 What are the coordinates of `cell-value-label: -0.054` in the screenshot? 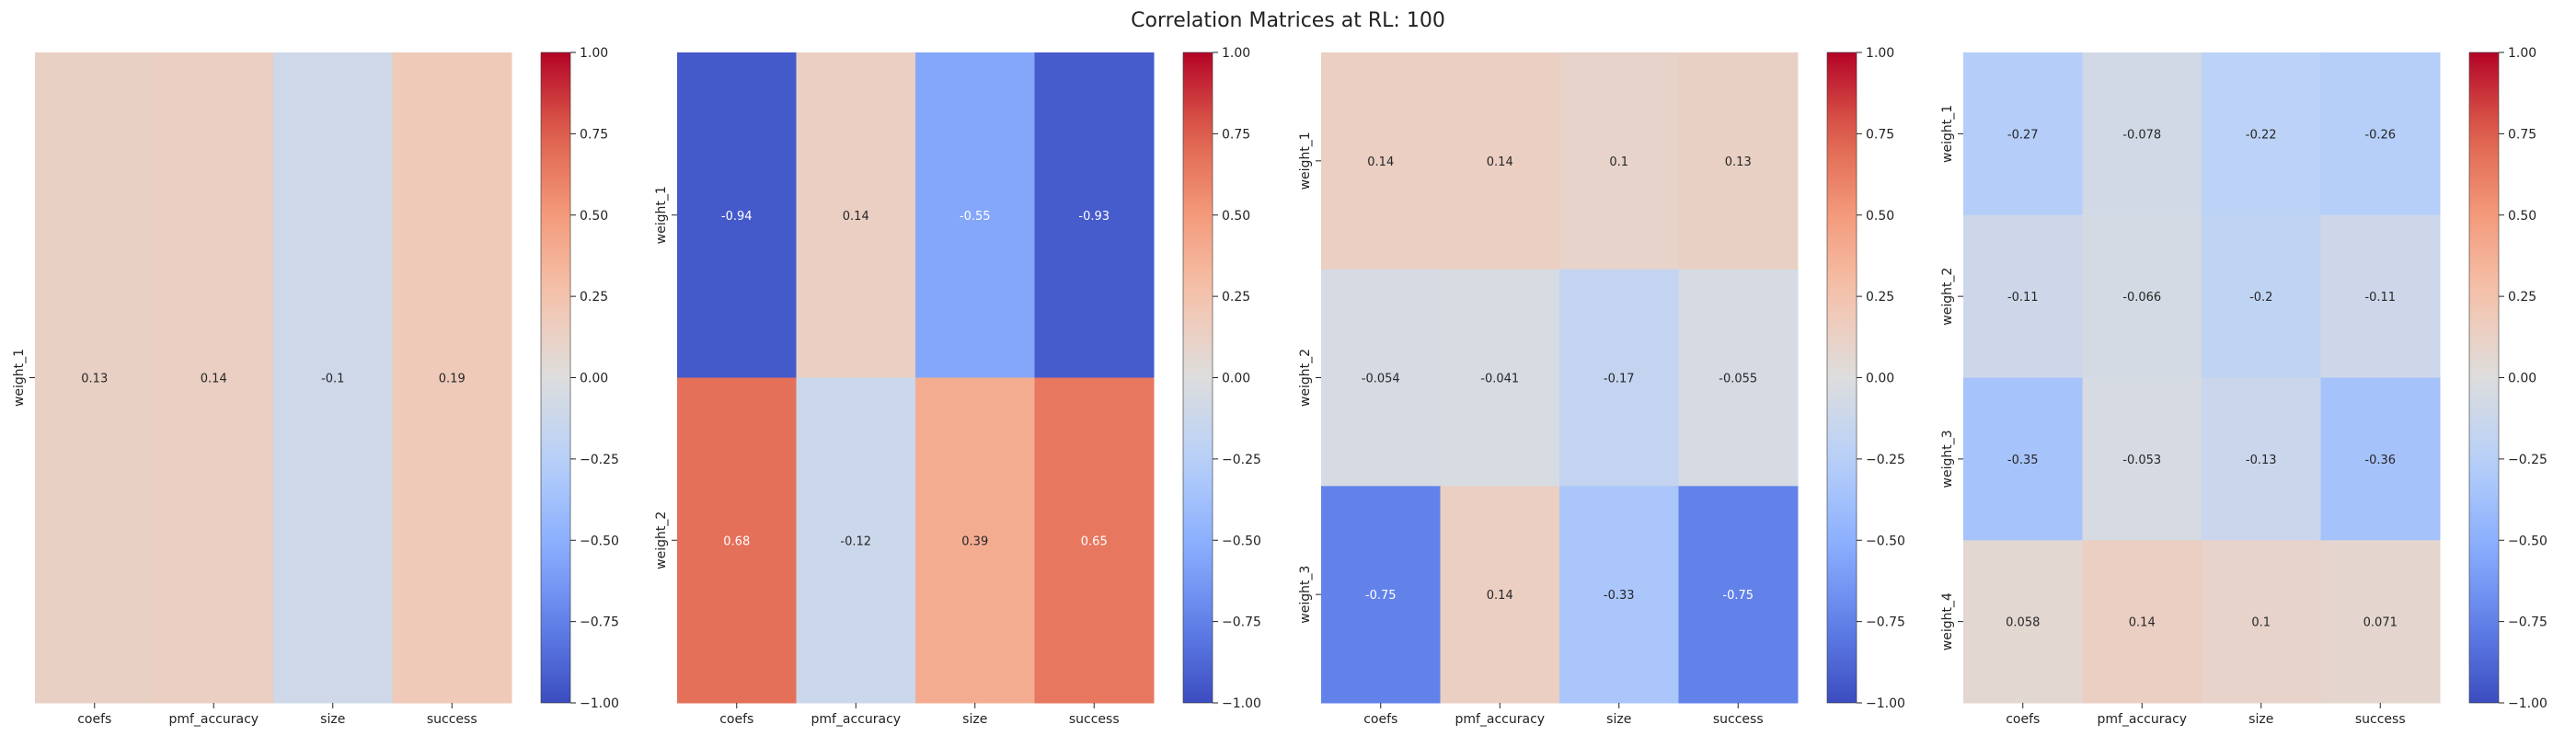 It's located at (1381, 379).